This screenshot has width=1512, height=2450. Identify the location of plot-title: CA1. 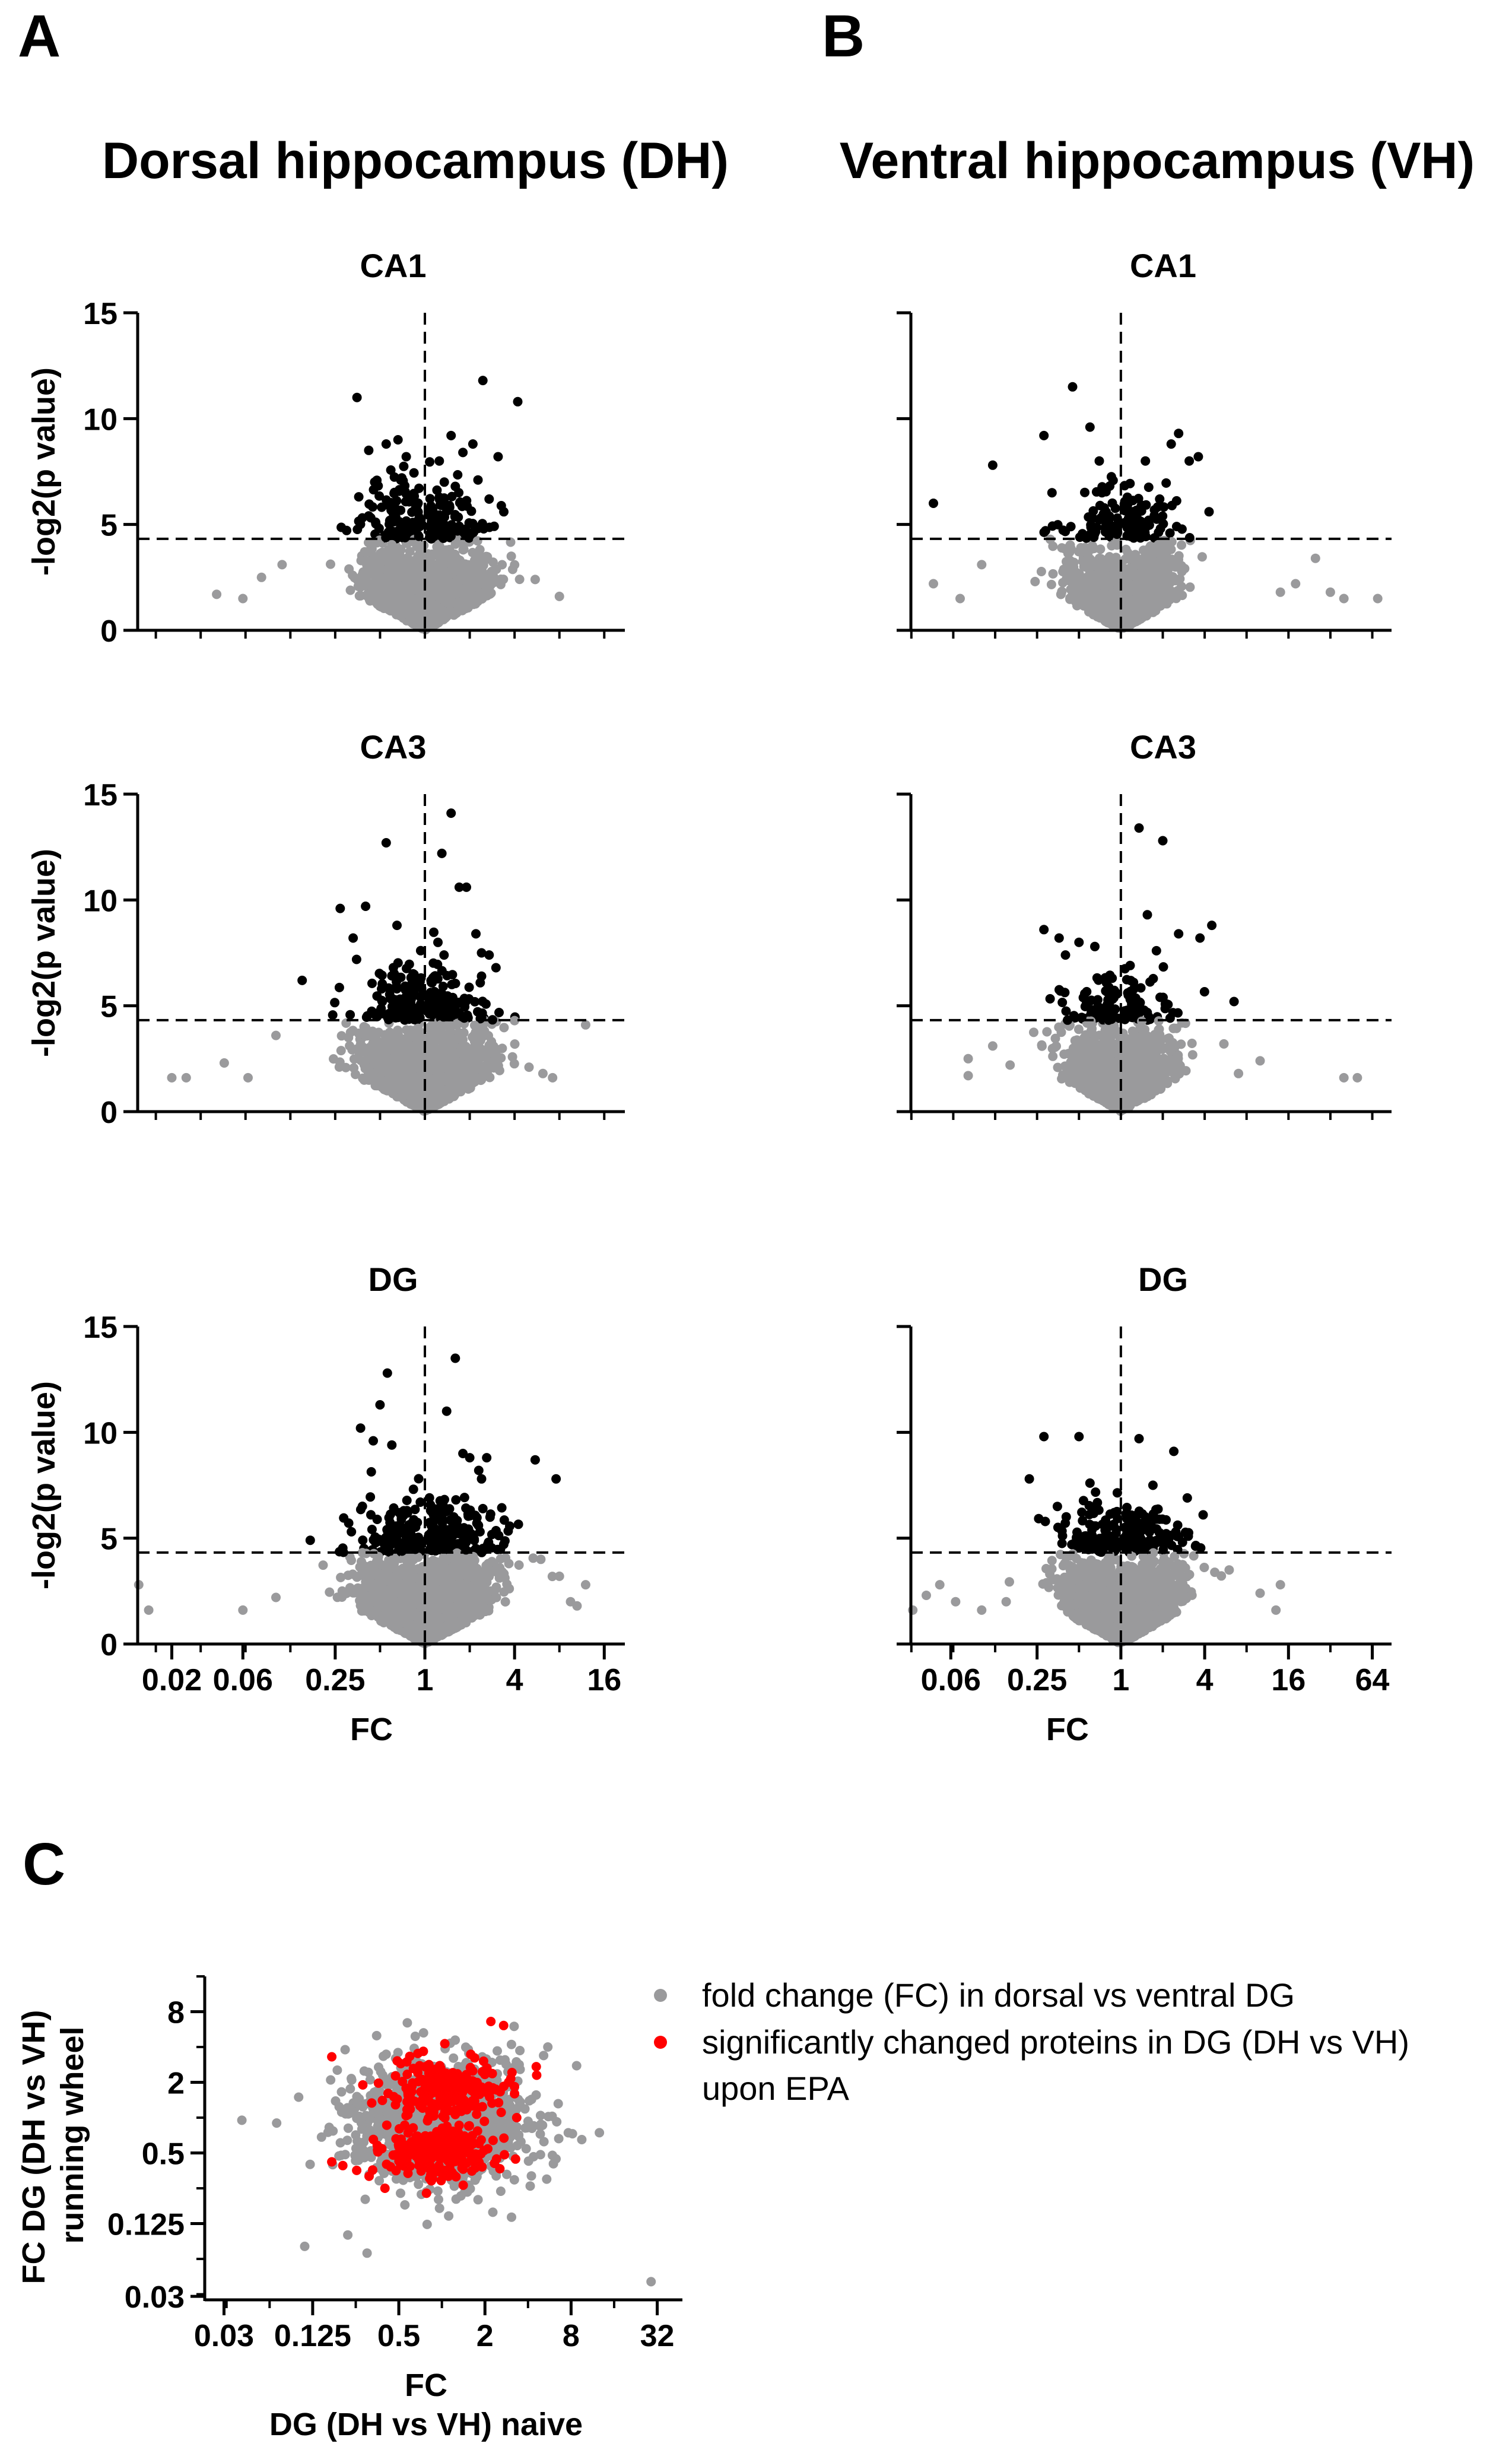
(393, 265).